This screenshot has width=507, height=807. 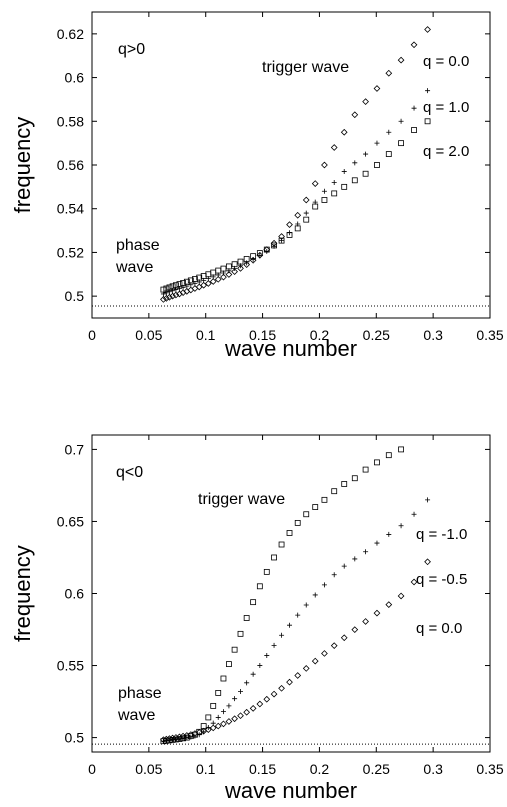 What do you see at coordinates (70, 666) in the screenshot?
I see `y-tick-label: 0.55` at bounding box center [70, 666].